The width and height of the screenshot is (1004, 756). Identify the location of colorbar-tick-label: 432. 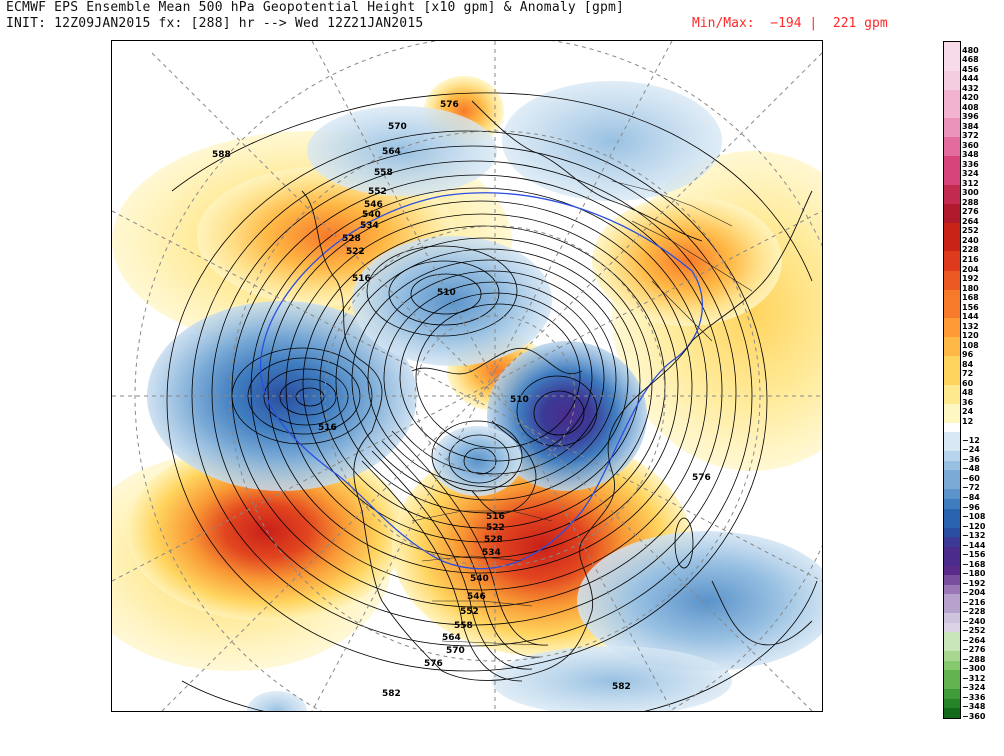
(970, 88).